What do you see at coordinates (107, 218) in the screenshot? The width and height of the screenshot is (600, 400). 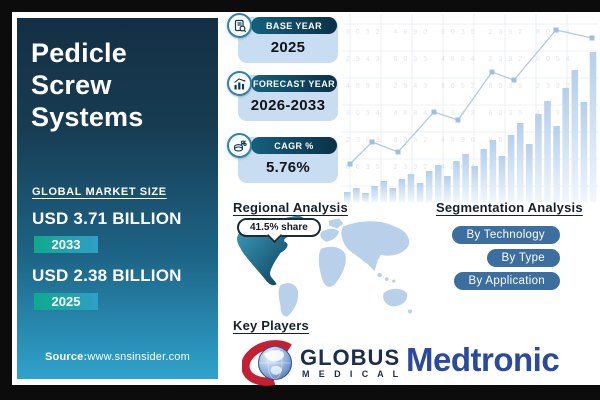 I see `market-value-2033: USD 3.71 BILLION` at bounding box center [107, 218].